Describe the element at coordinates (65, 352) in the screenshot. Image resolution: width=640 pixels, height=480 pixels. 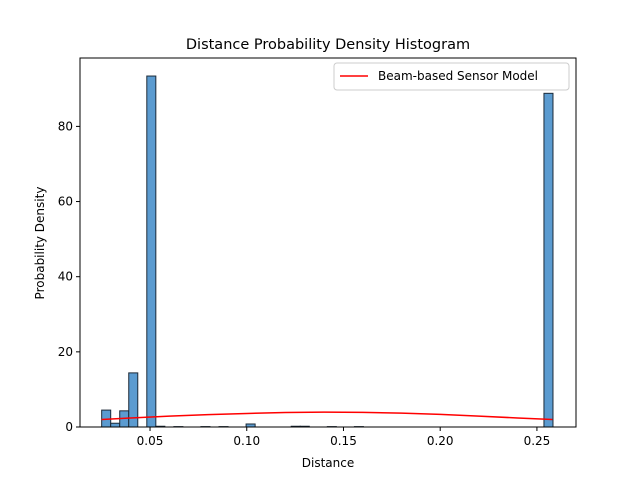
I see `y-tick-label: 20` at that location.